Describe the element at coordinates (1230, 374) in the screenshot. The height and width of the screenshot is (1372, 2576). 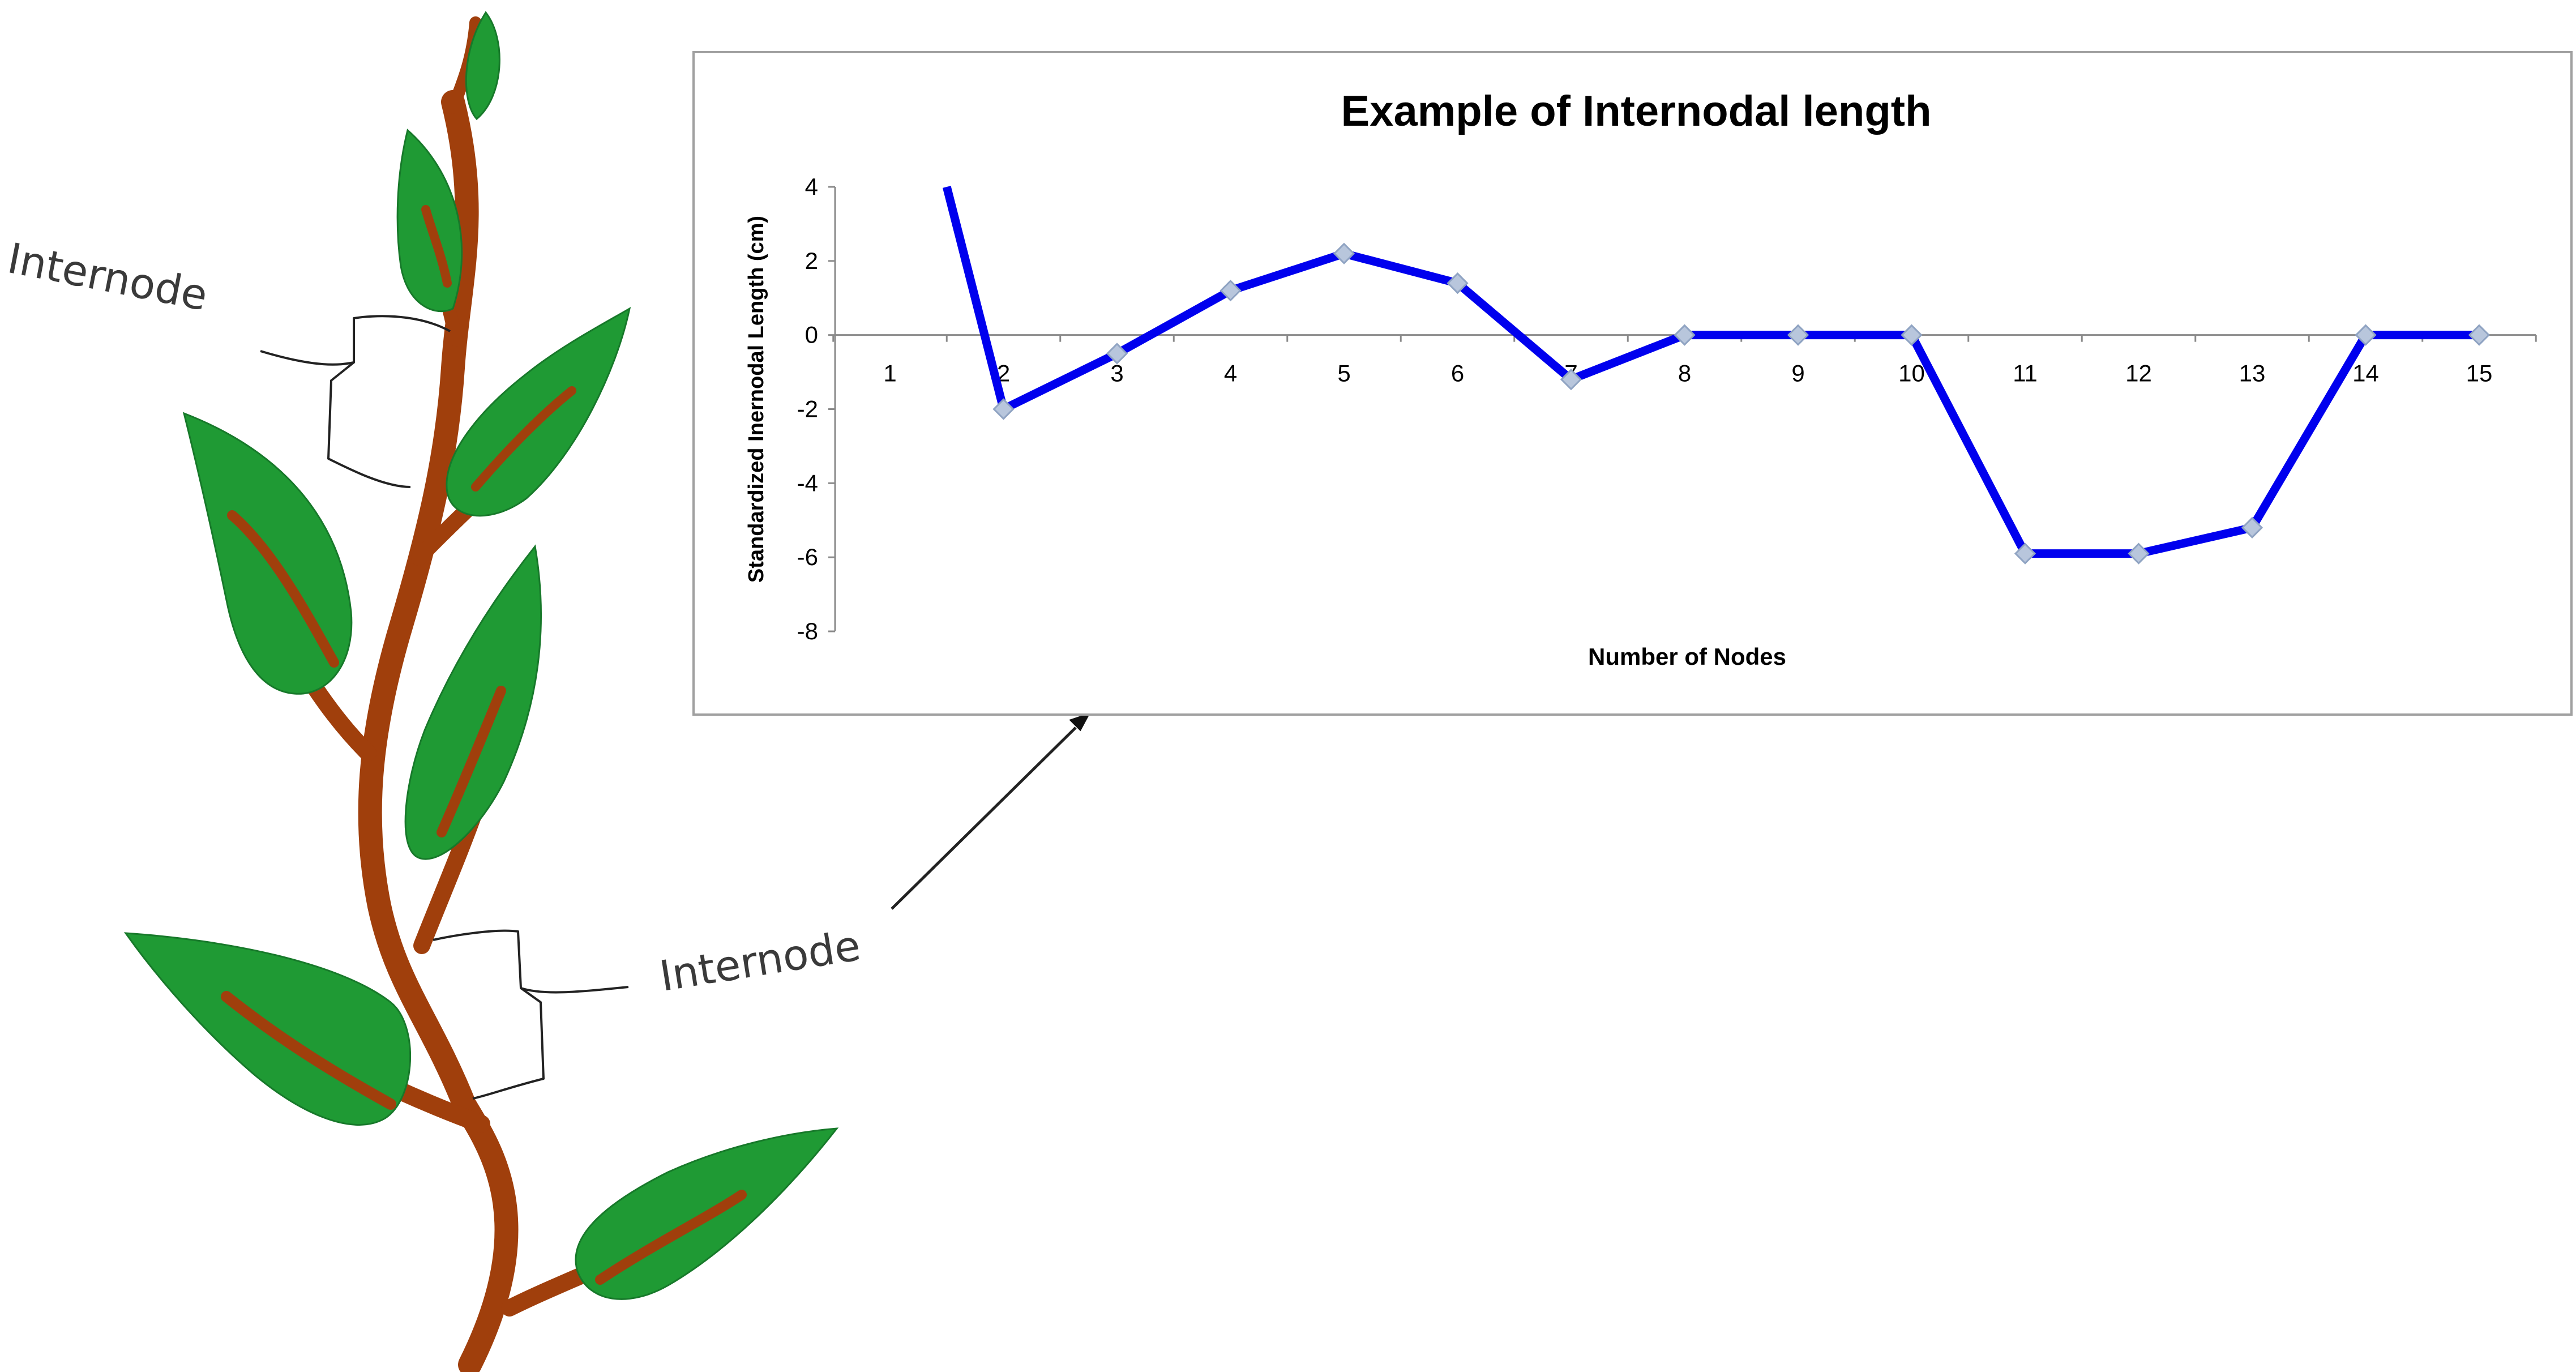
I see `x-tick-label: 4` at that location.